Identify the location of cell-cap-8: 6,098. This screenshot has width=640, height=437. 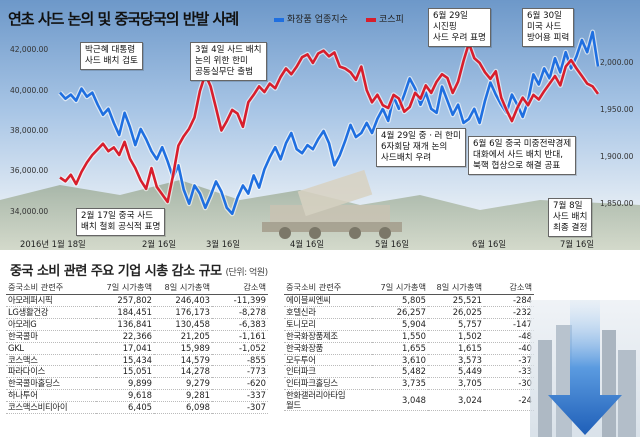
(183, 408).